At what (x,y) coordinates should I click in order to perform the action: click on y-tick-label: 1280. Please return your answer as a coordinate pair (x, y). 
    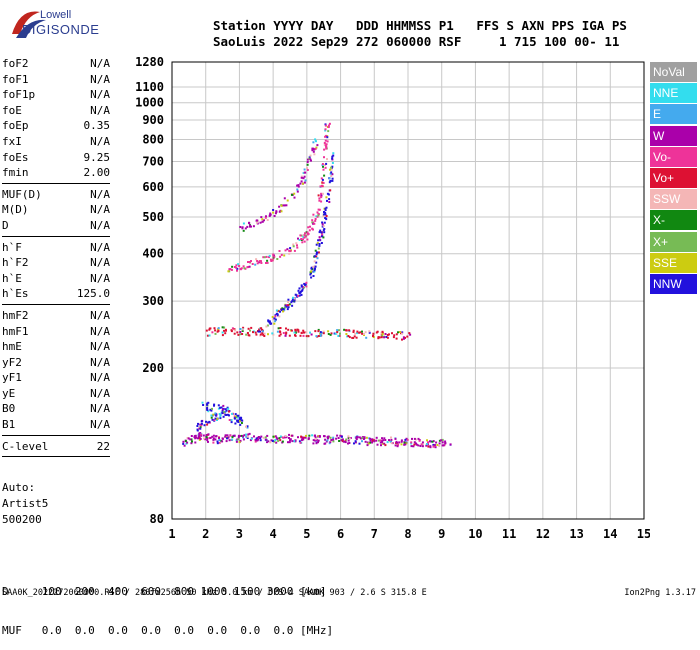
    Looking at the image, I should click on (149, 62).